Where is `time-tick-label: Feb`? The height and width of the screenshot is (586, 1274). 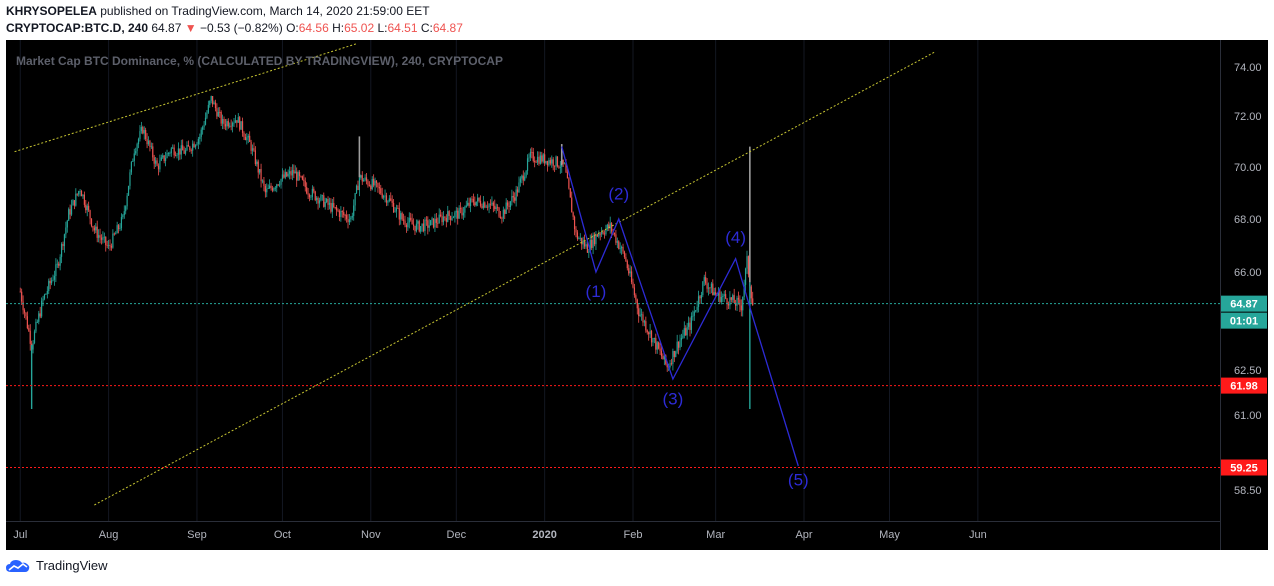
time-tick-label: Feb is located at coordinates (633, 535).